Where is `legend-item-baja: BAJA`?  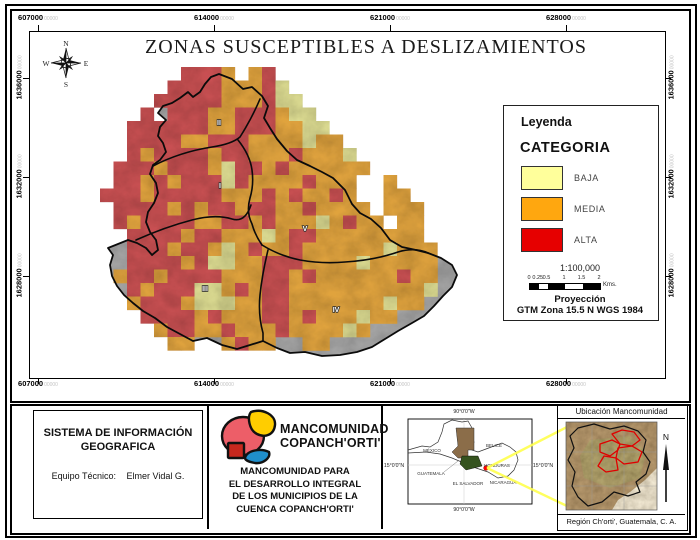
legend-item-baja: BAJA is located at coordinates (586, 178).